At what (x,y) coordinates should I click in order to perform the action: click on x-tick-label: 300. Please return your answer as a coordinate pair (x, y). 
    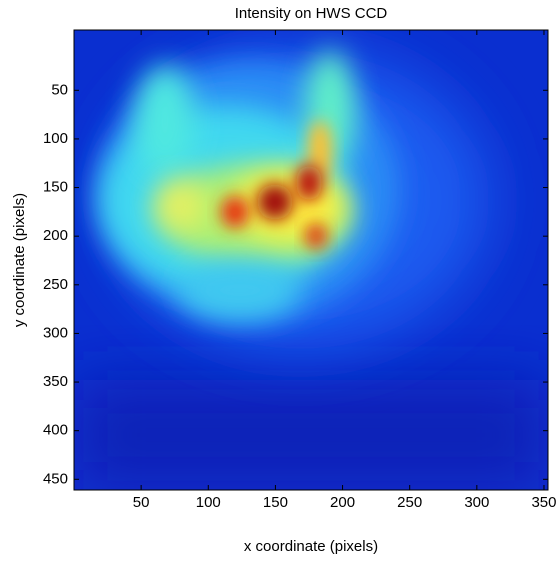
    Looking at the image, I should click on (476, 502).